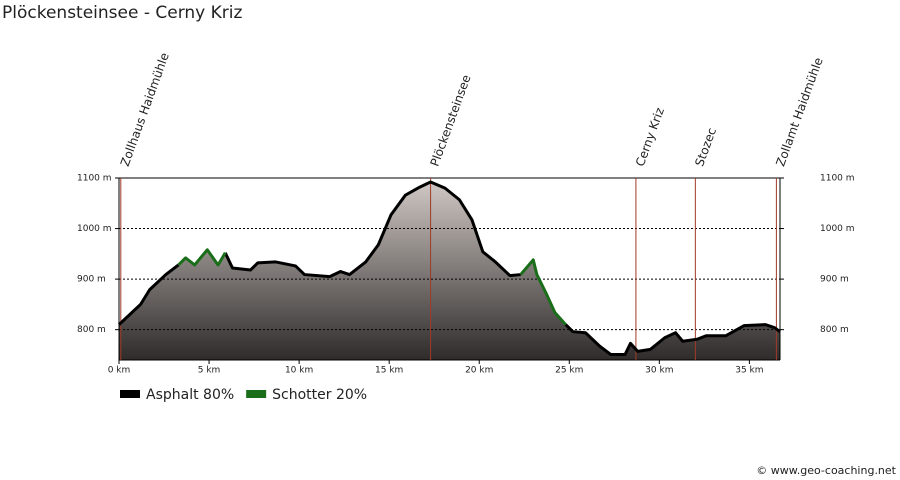 The height and width of the screenshot is (480, 900). I want to click on x-tick-label: 10 km, so click(299, 371).